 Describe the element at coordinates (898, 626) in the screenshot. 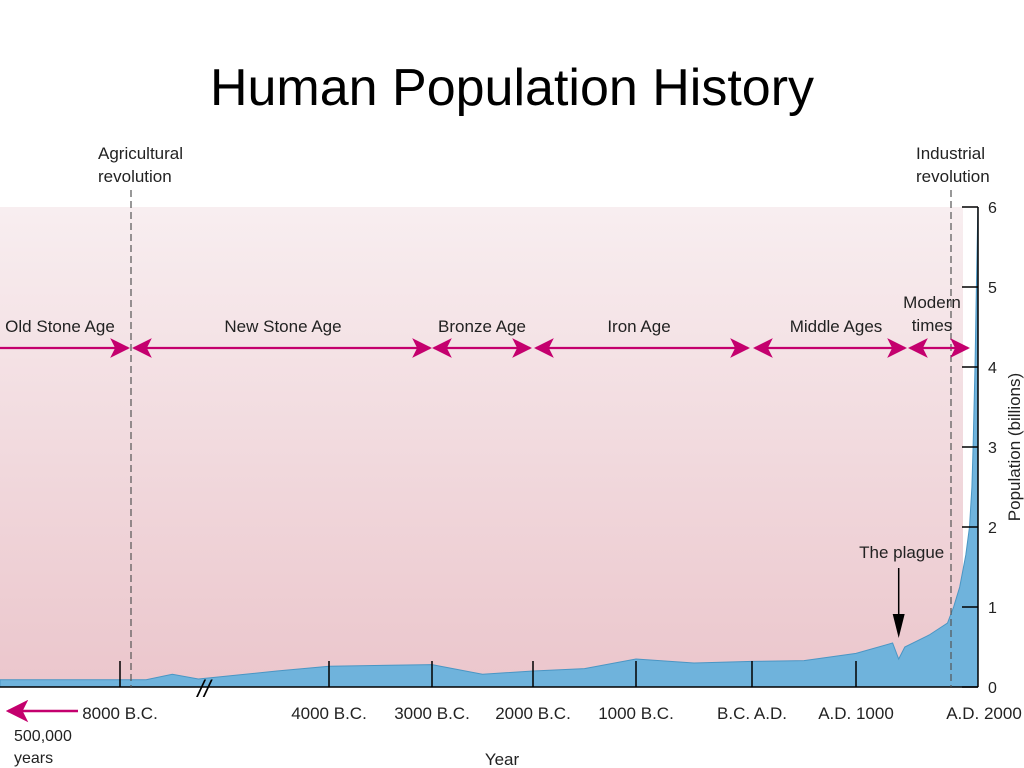

I see `plague-arrow-head` at that location.